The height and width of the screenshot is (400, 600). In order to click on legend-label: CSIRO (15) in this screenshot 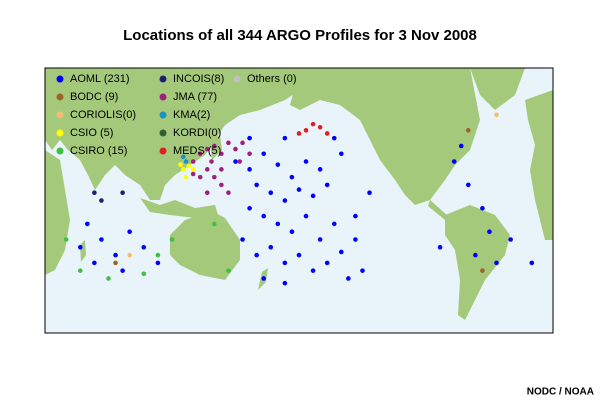, I will do `click(98, 151)`.